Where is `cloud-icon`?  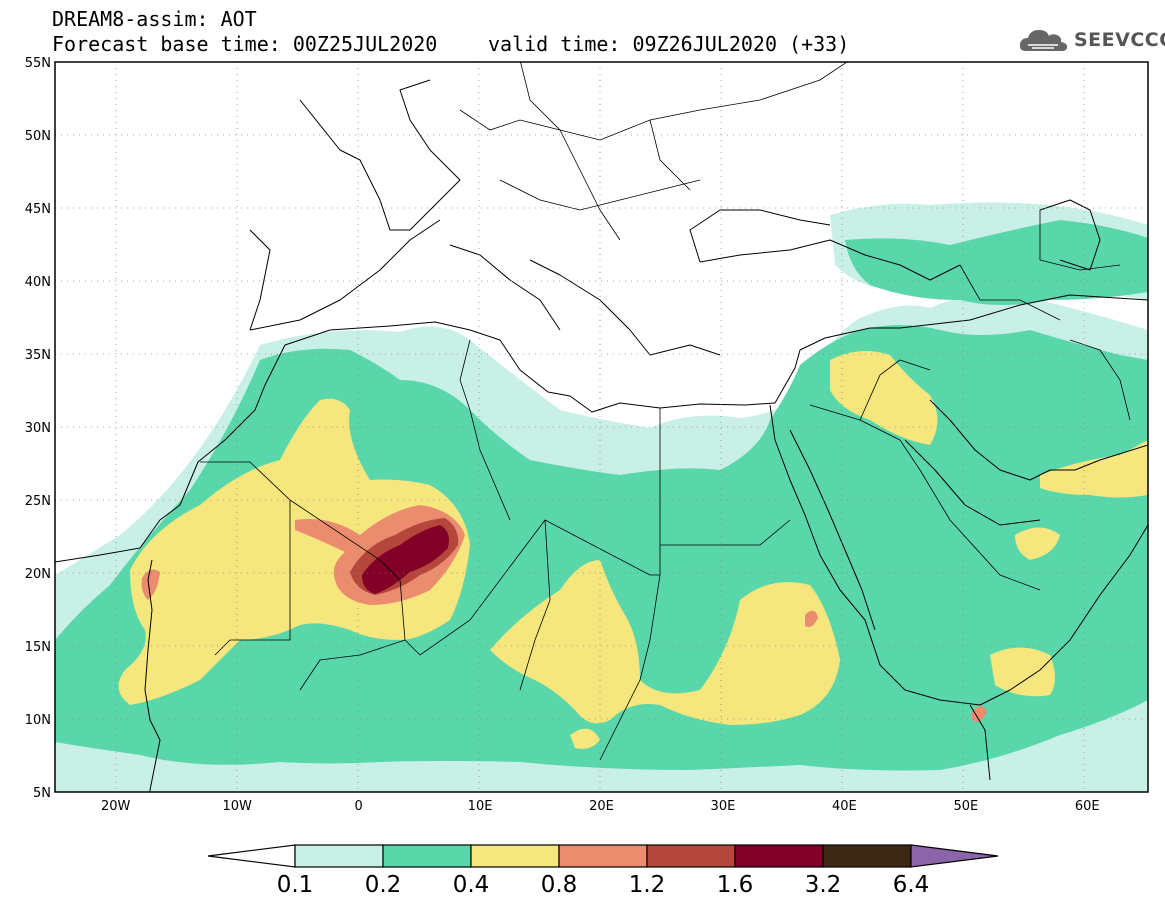 cloud-icon is located at coordinates (1043, 40).